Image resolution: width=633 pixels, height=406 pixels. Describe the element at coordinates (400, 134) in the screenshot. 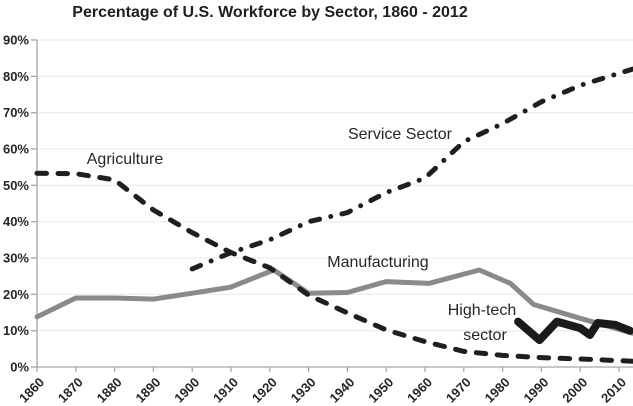

I see `service-sector-label: Service Sector` at that location.